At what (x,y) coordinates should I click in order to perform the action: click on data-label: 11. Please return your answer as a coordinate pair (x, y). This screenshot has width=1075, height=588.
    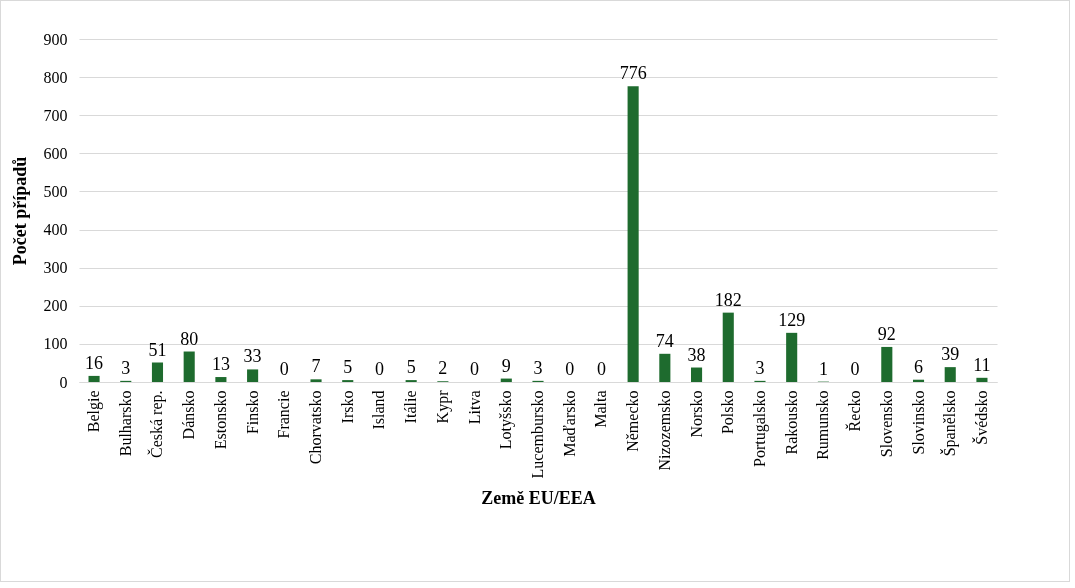
    Looking at the image, I should click on (982, 364).